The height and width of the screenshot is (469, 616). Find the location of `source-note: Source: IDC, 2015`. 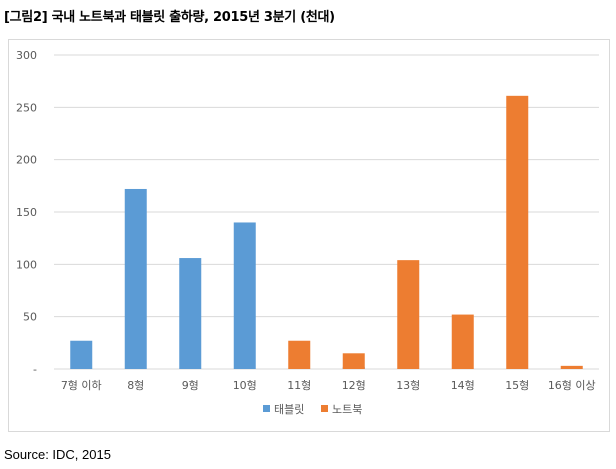

source-note: Source: IDC, 2015 is located at coordinates (57, 454).